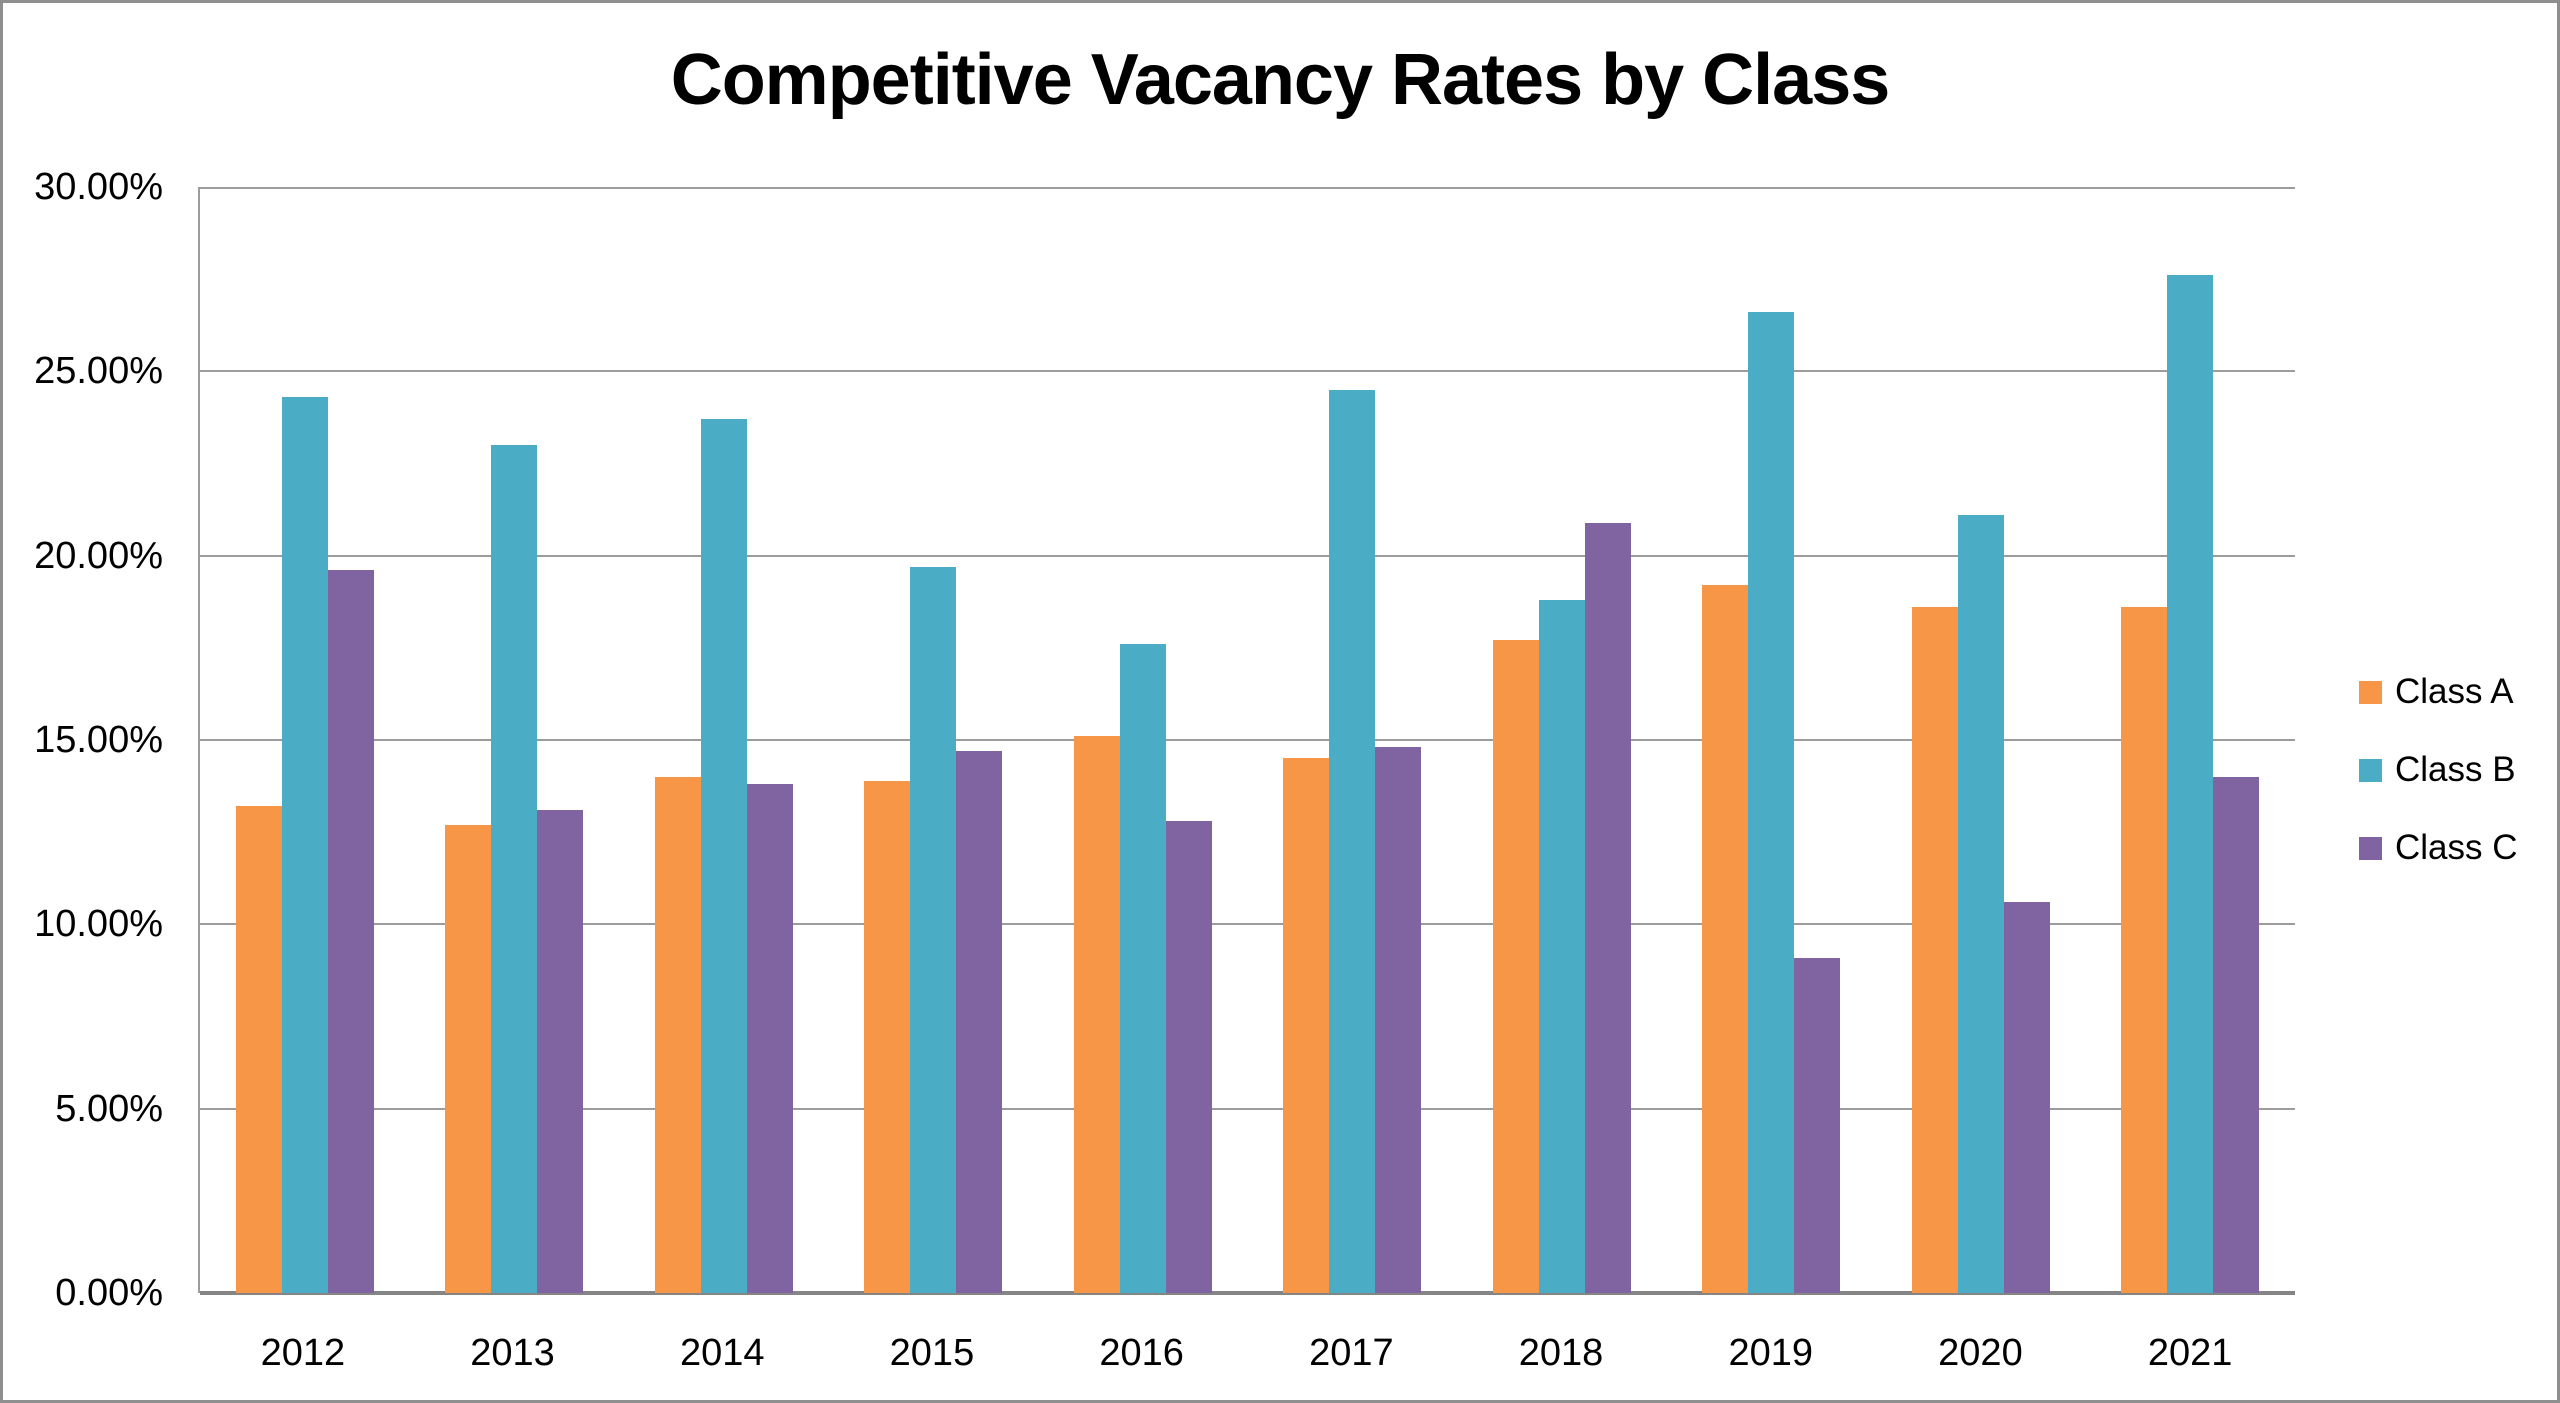 This screenshot has height=1403, width=2560. I want to click on bar-class-b-2020, so click(1980, 904).